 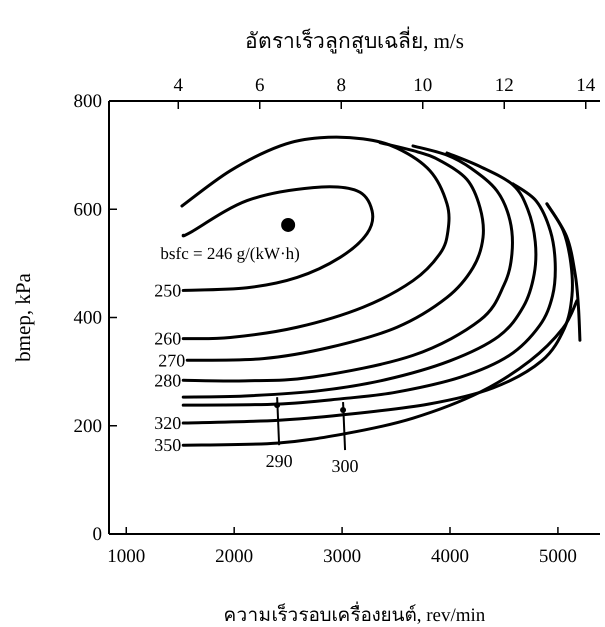 What do you see at coordinates (230, 253) in the screenshot?
I see `annotation: bsfc = 246 g/(kW·h)` at bounding box center [230, 253].